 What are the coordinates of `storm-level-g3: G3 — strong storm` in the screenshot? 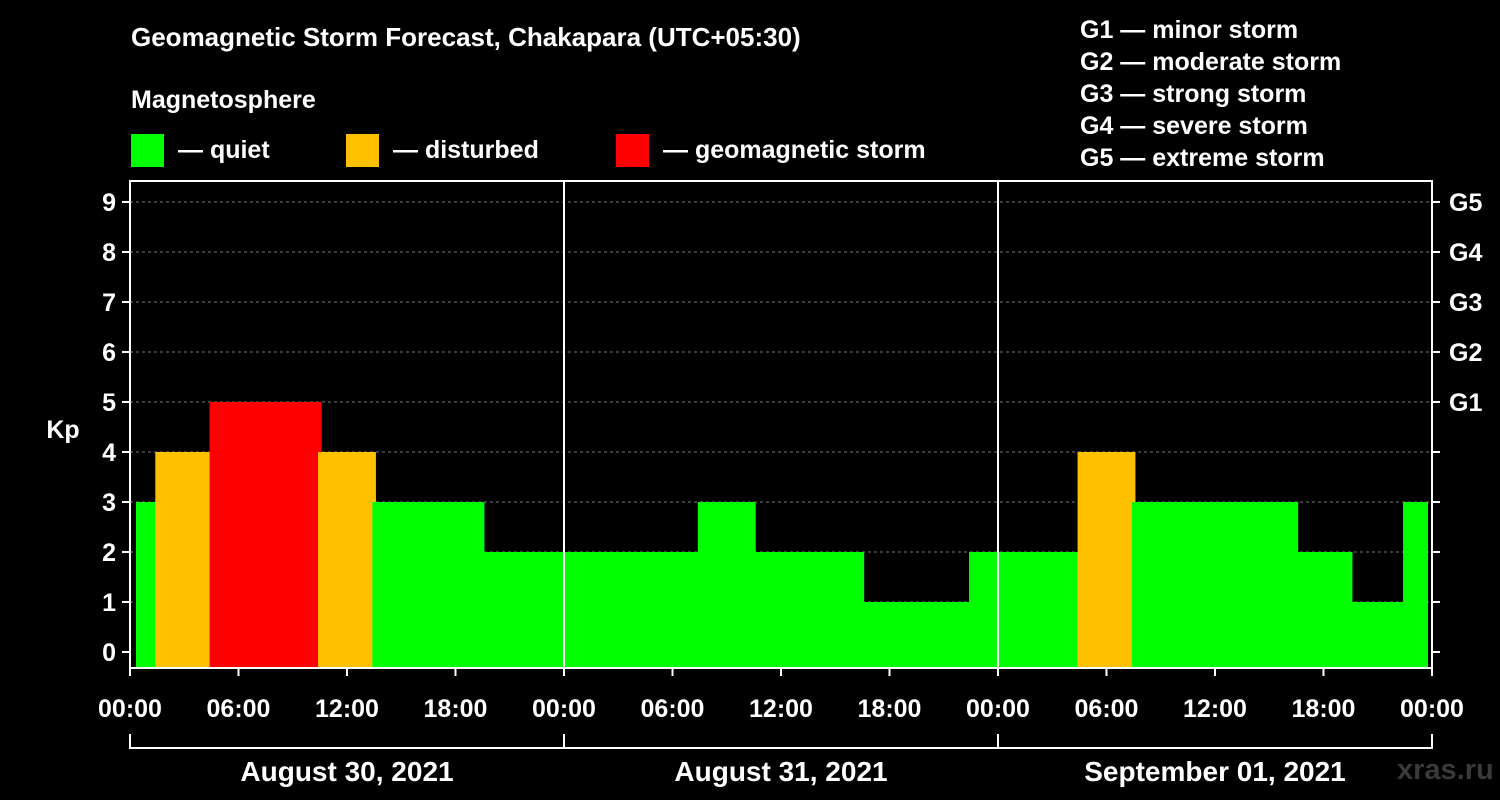 It's located at (1193, 94).